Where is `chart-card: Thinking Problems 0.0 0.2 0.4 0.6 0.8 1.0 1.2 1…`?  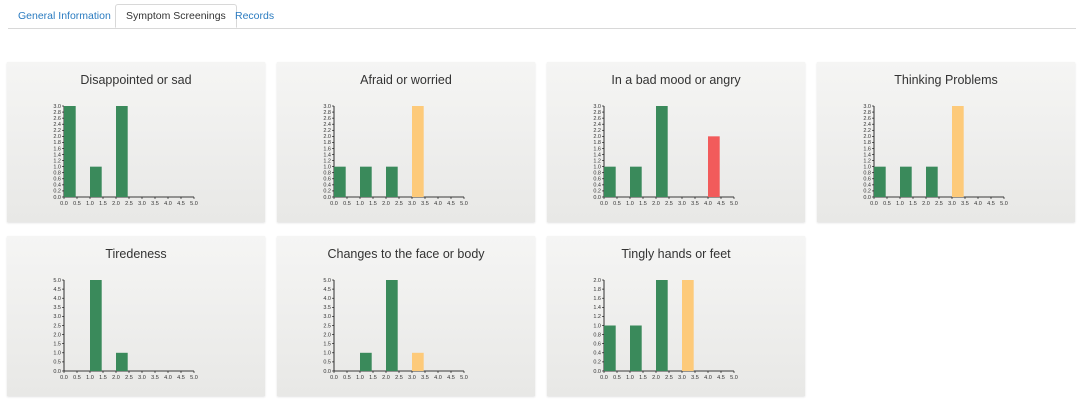 chart-card: Thinking Problems 0.0 0.2 0.4 0.6 0.8 1.0 1.2 1… is located at coordinates (946, 142).